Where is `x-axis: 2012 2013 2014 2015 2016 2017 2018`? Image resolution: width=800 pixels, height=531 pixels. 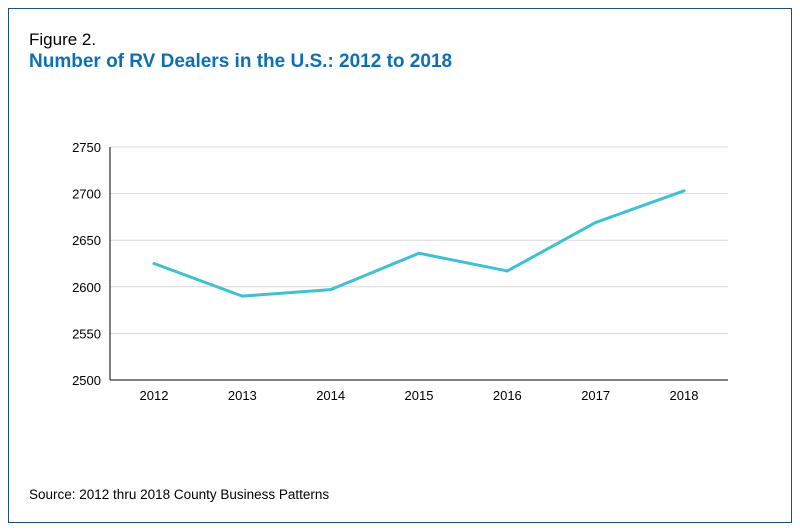
x-axis: 2012 2013 2014 2015 2016 2017 2018 is located at coordinates (419, 391).